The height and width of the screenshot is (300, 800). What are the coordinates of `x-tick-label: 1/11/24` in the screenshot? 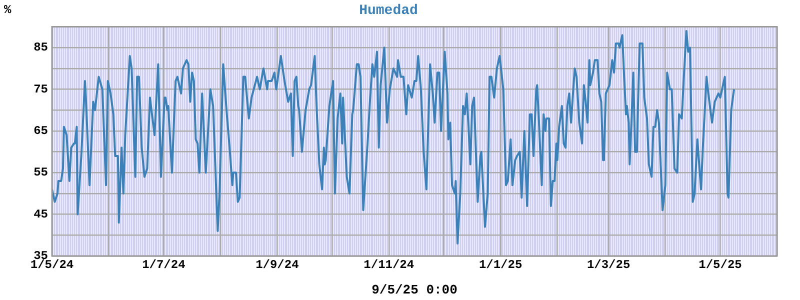 It's located at (389, 265).